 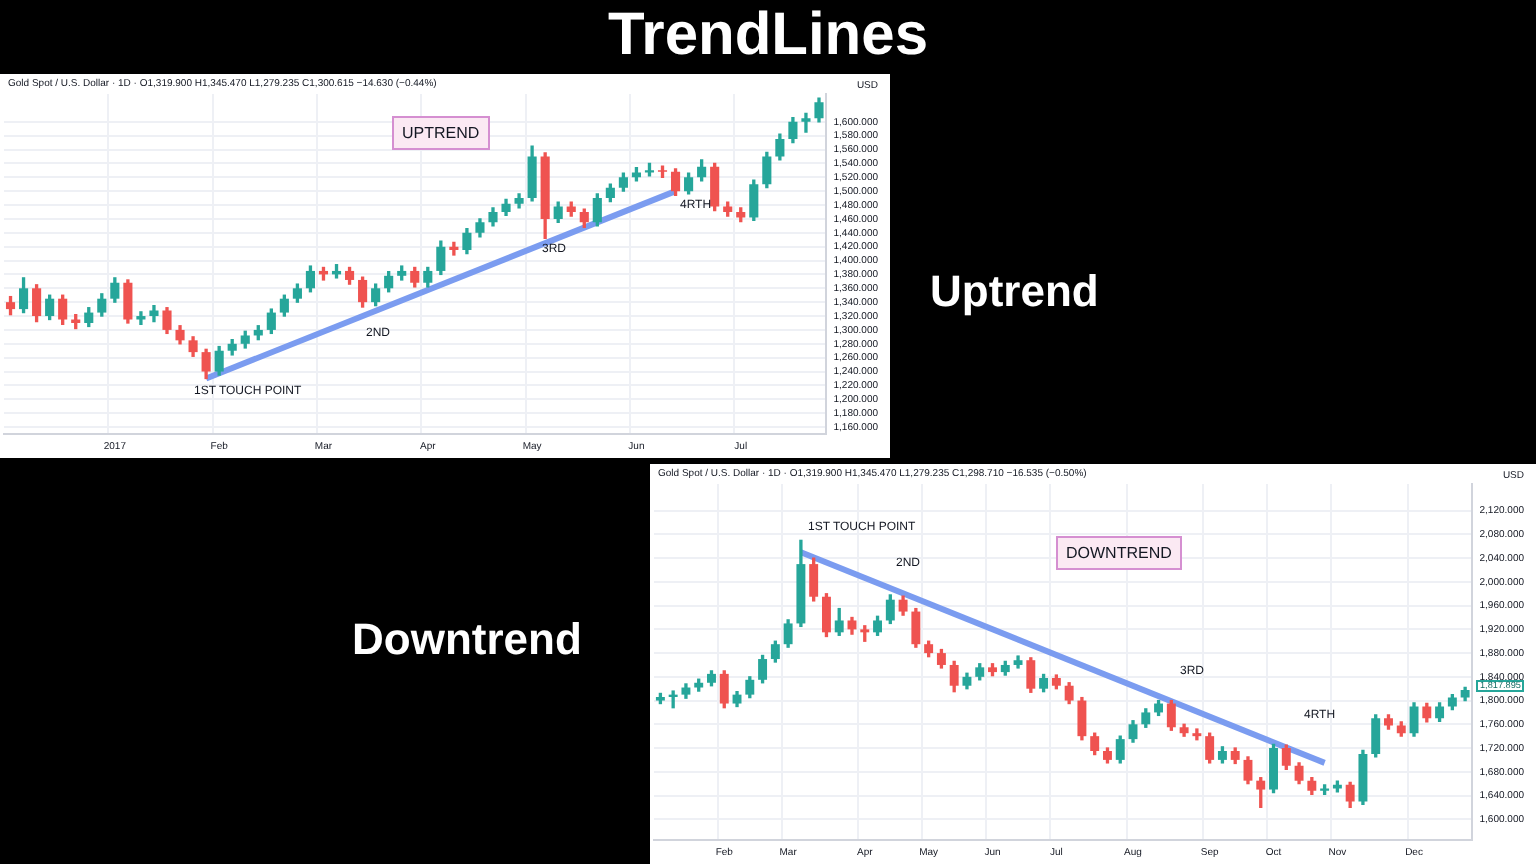 I want to click on annotation: DOWNTREND, so click(x=1119, y=553).